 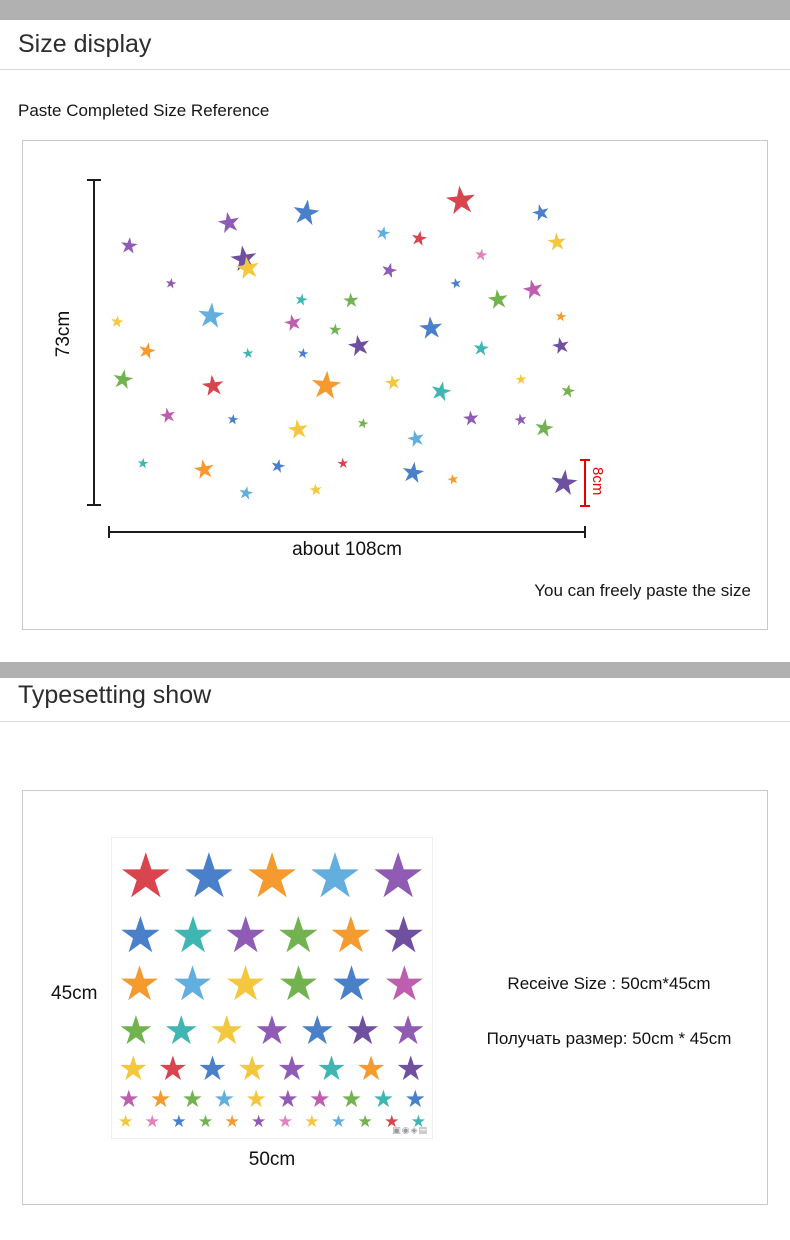 What do you see at coordinates (272, 1159) in the screenshot?
I see `sheet-width-label: 50cm` at bounding box center [272, 1159].